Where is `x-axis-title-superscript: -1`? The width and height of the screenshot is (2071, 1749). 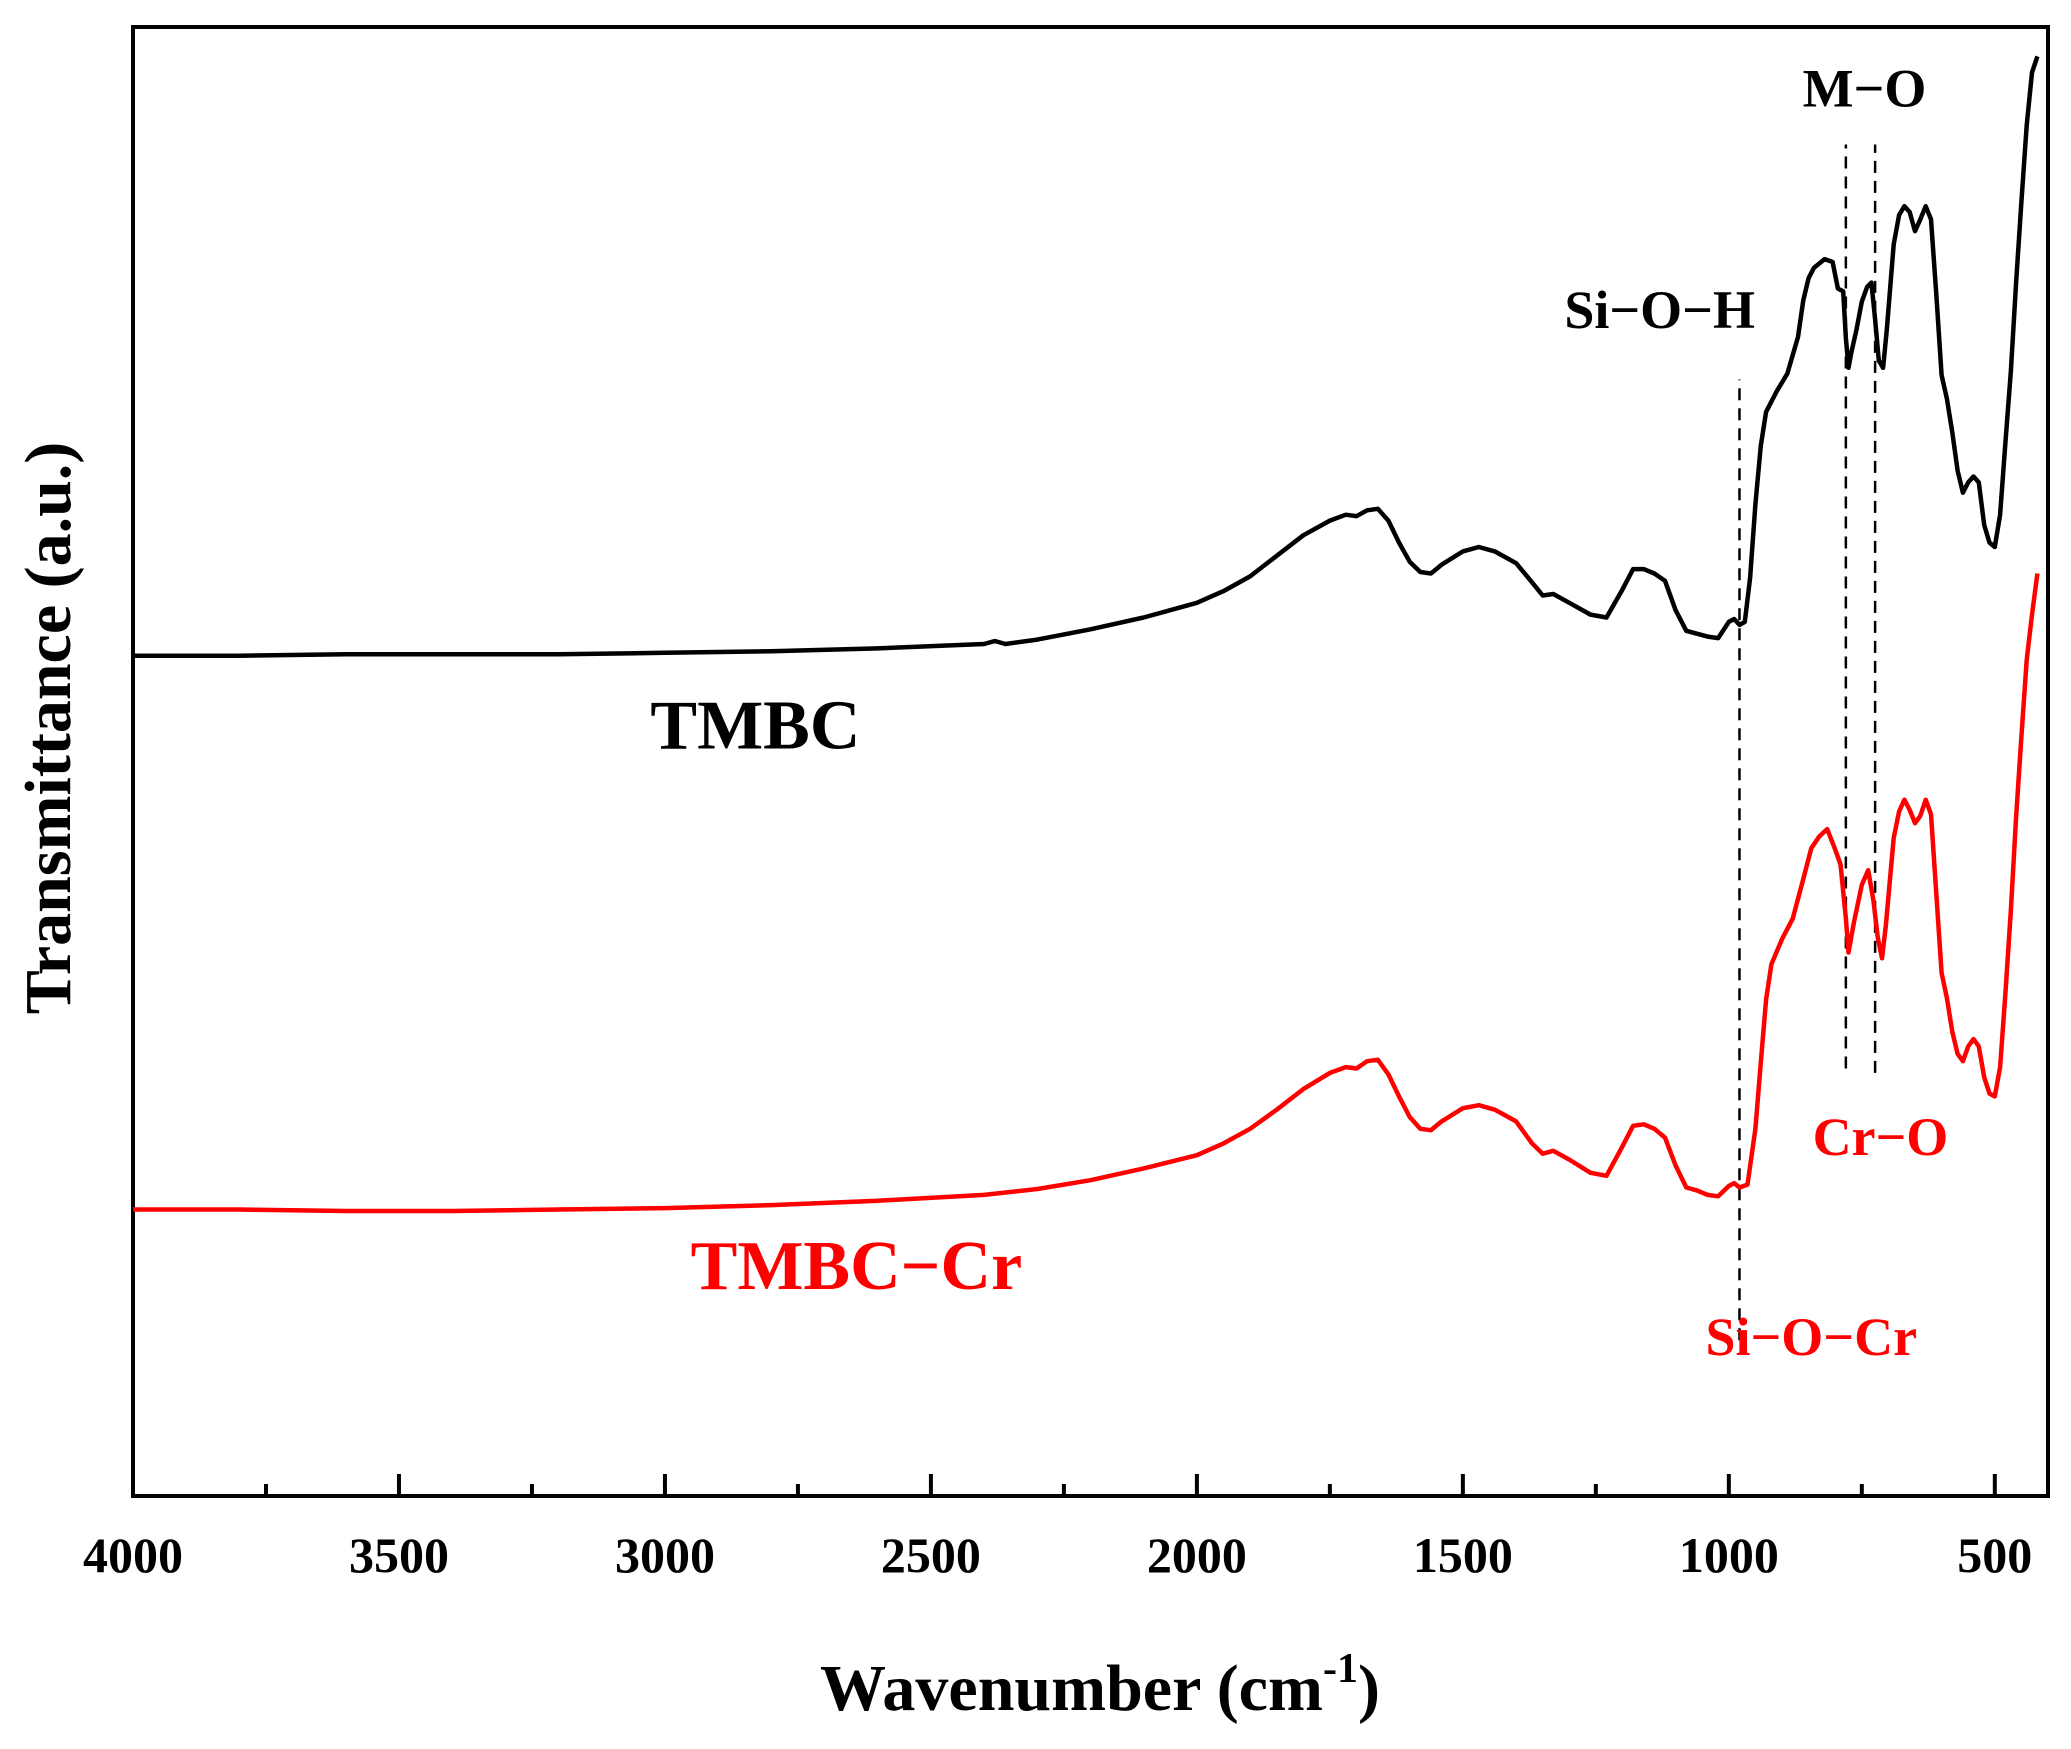 x-axis-title-superscript: -1 is located at coordinates (1340, 1669).